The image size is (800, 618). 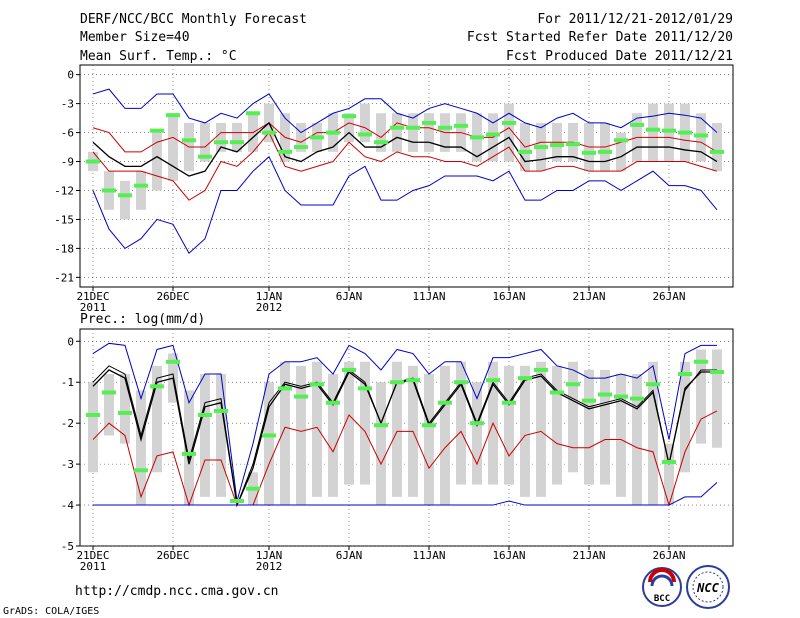 I want to click on x-tick-label: 26JAN, so click(x=668, y=296).